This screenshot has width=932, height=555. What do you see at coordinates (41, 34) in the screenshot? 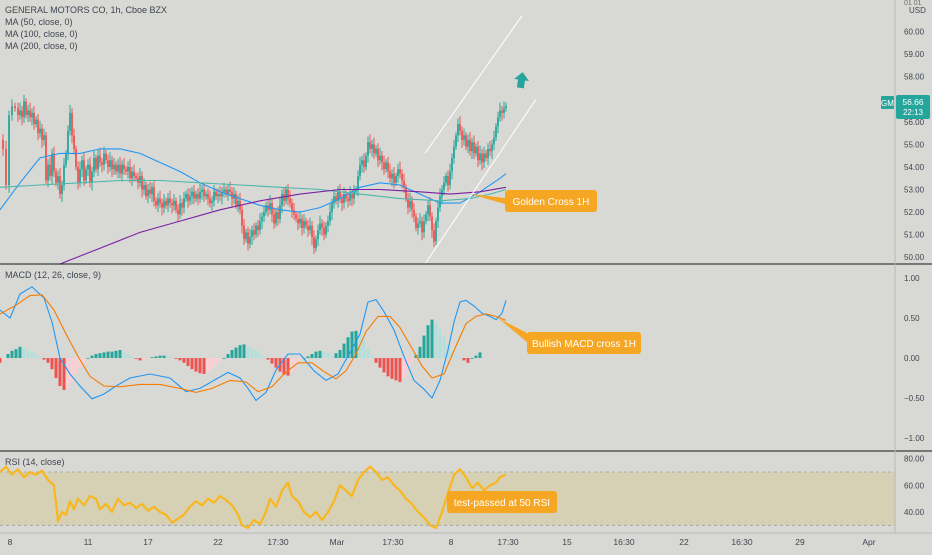
I see `ma100-legend: MA (100, close, 0)` at bounding box center [41, 34].